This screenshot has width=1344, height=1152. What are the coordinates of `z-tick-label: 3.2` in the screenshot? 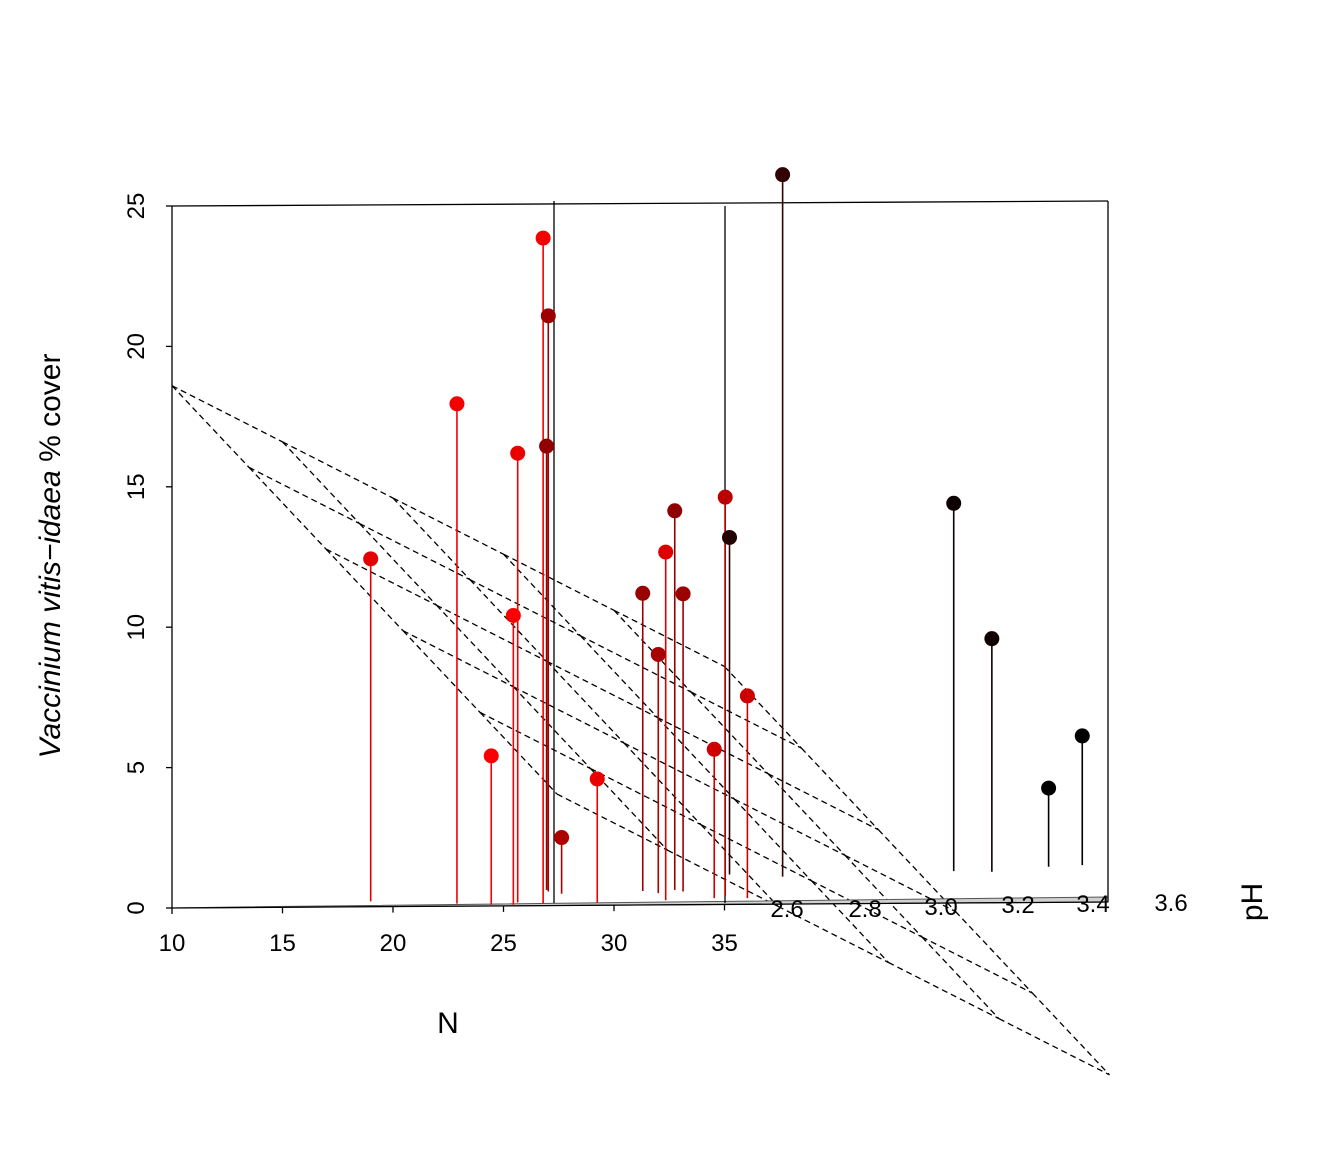 It's located at (1017, 905).